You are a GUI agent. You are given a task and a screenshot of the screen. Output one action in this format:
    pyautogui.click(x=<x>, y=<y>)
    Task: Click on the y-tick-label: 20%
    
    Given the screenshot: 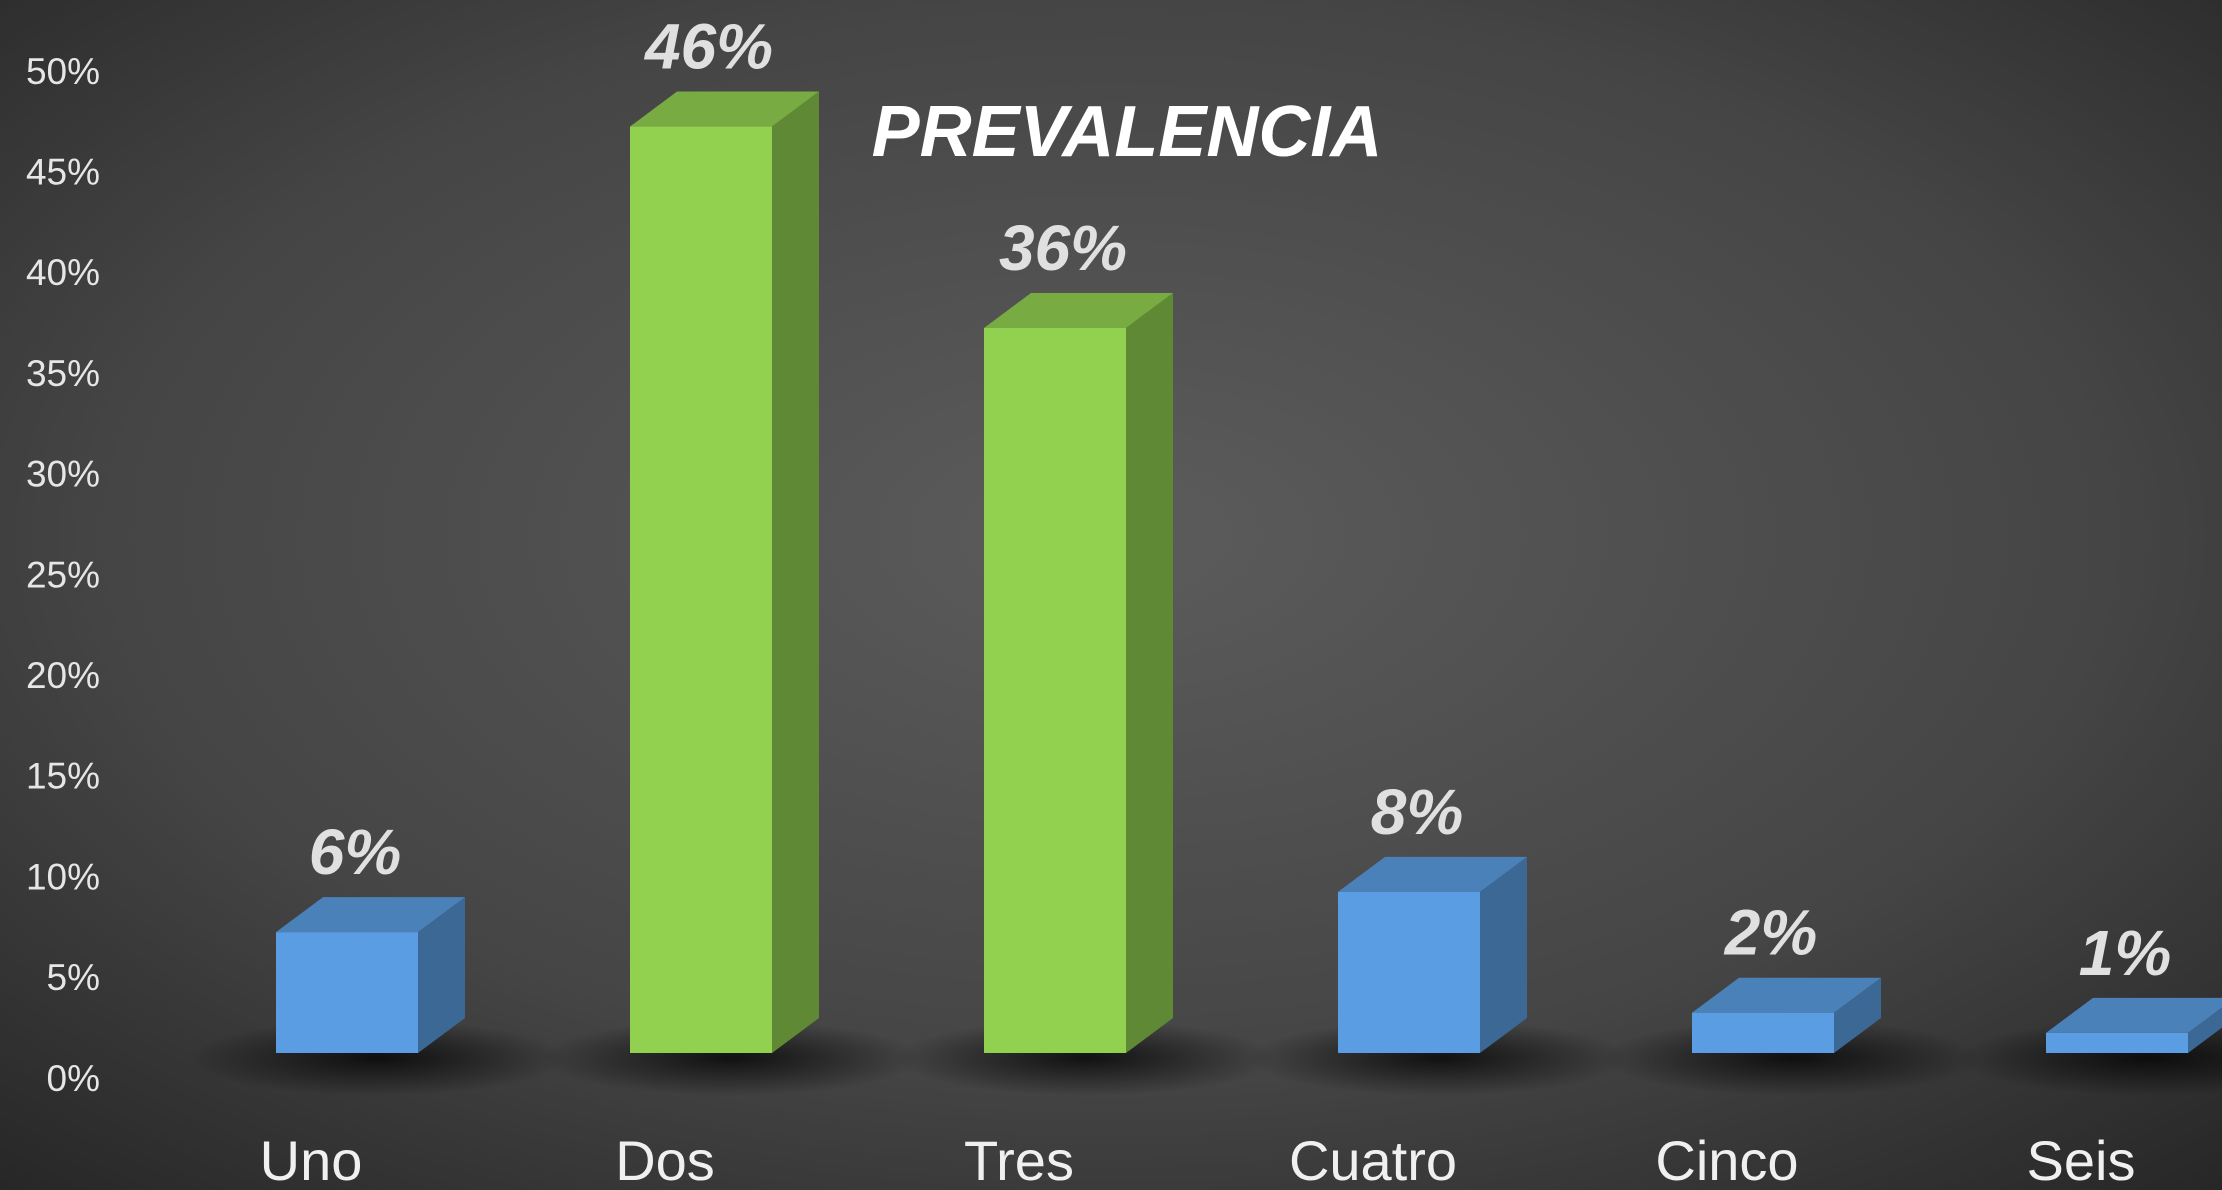 What is the action you would take?
    pyautogui.click(x=63, y=675)
    